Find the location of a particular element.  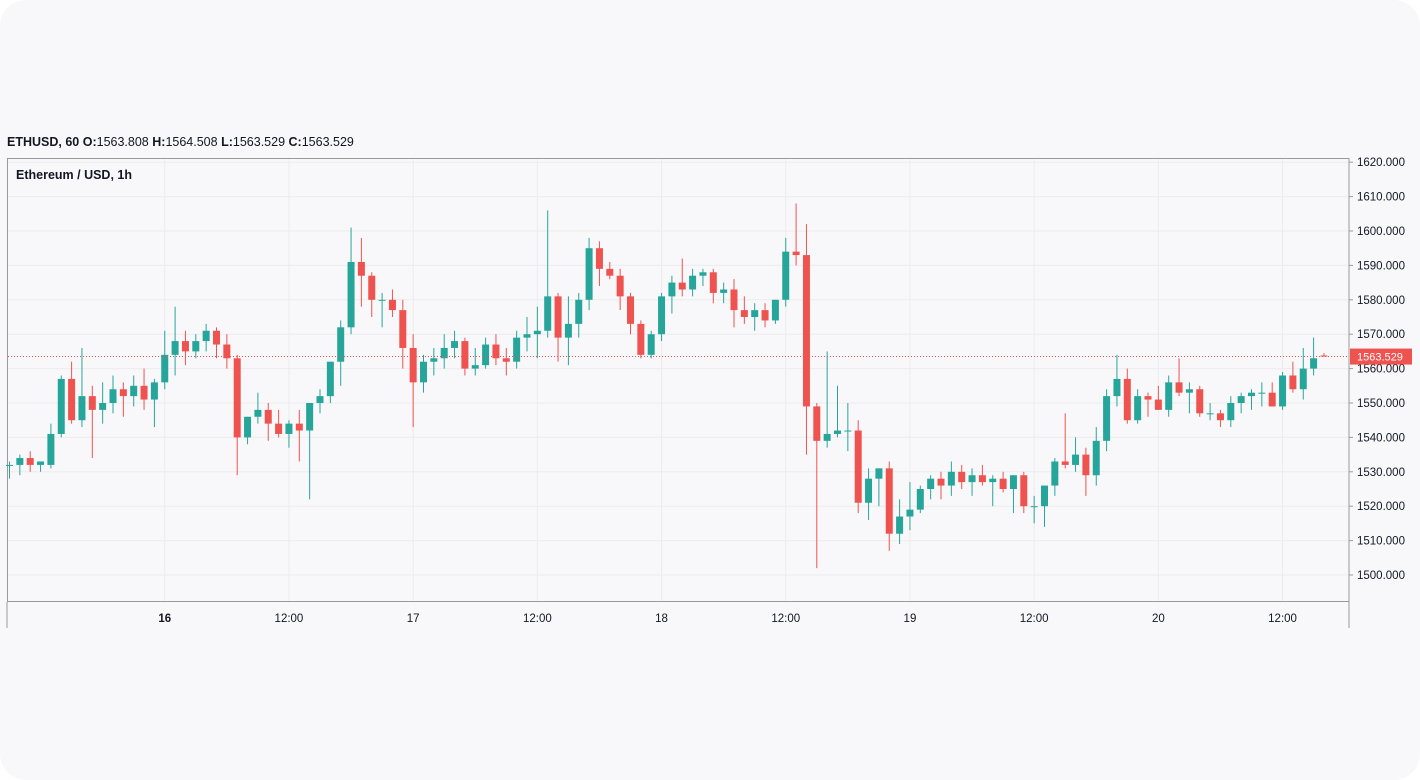

chart-title: Ethereum / USD, 1h is located at coordinates (74, 175).